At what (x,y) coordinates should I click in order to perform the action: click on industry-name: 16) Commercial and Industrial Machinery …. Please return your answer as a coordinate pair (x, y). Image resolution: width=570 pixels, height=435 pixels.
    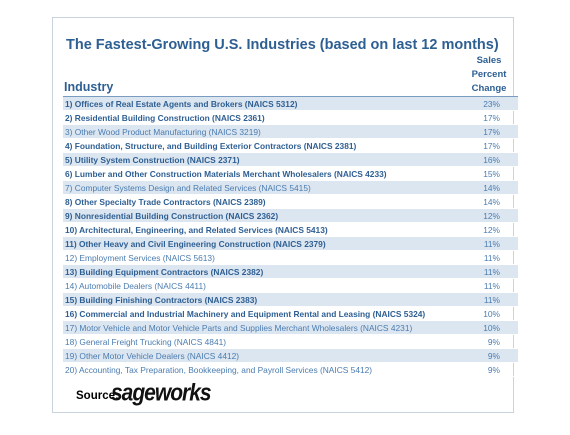
    Looking at the image, I should click on (245, 314).